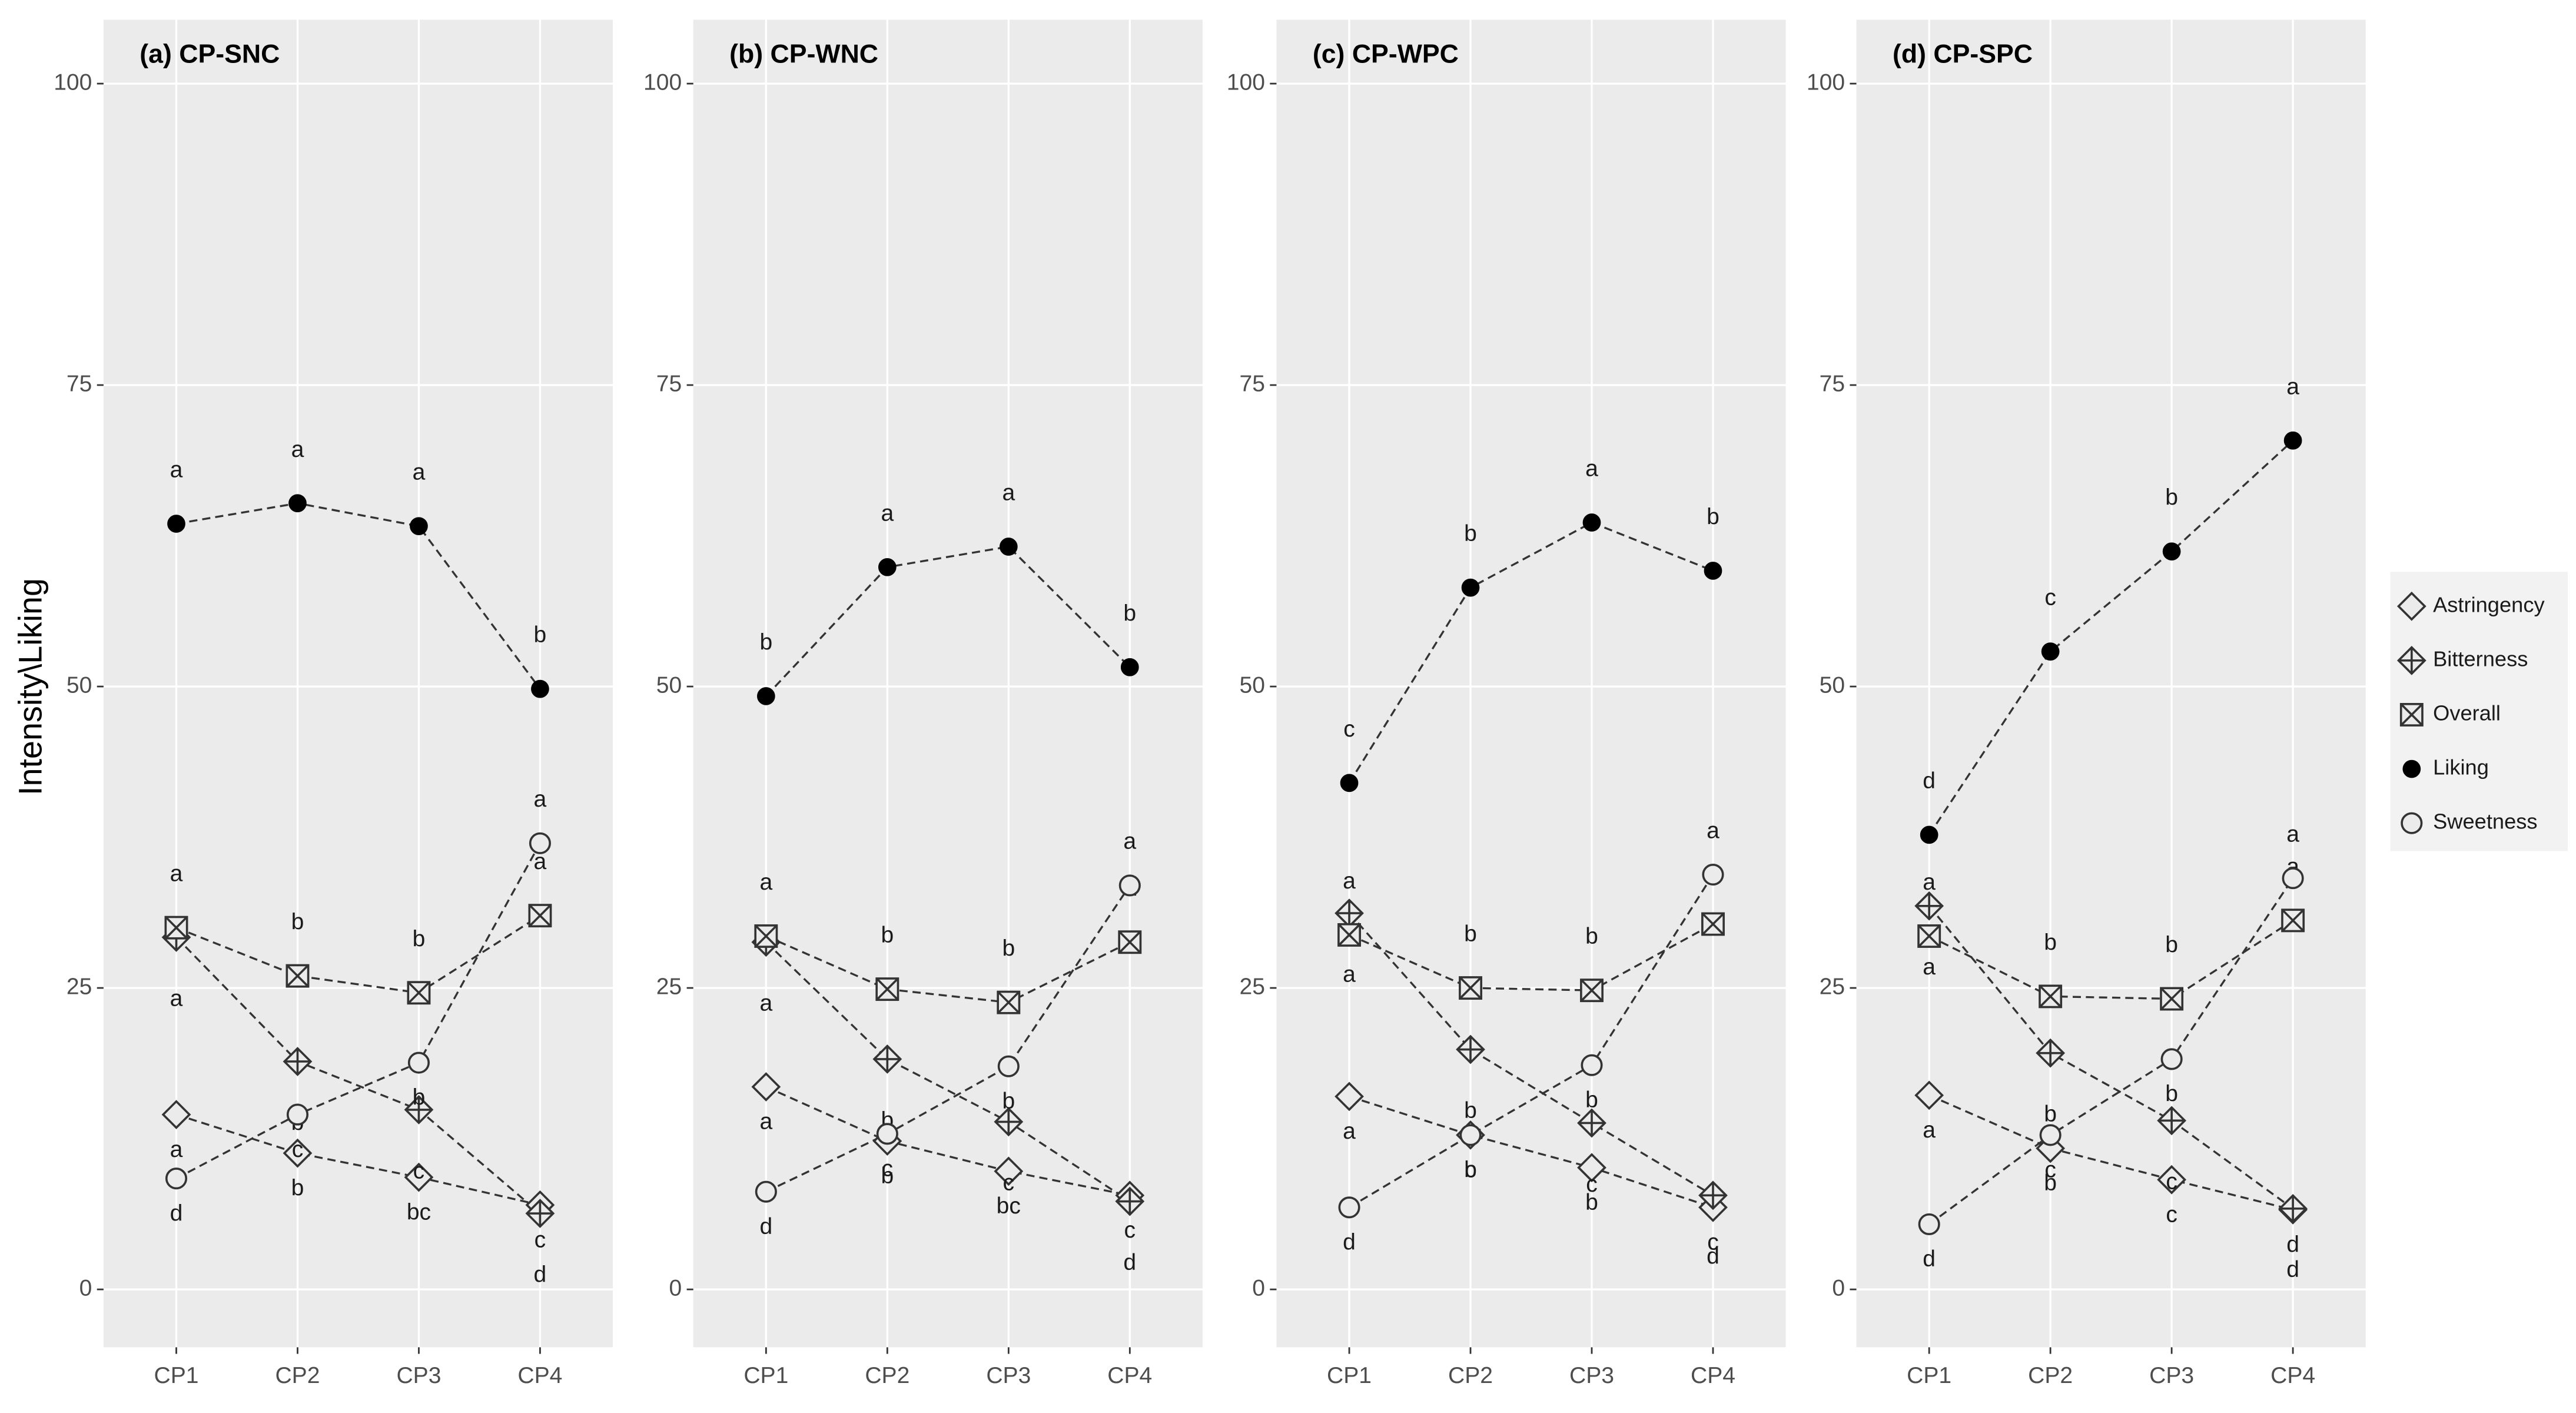 The image size is (2576, 1413). Describe the element at coordinates (73, 82) in the screenshot. I see `y-tick-label: 100` at that location.